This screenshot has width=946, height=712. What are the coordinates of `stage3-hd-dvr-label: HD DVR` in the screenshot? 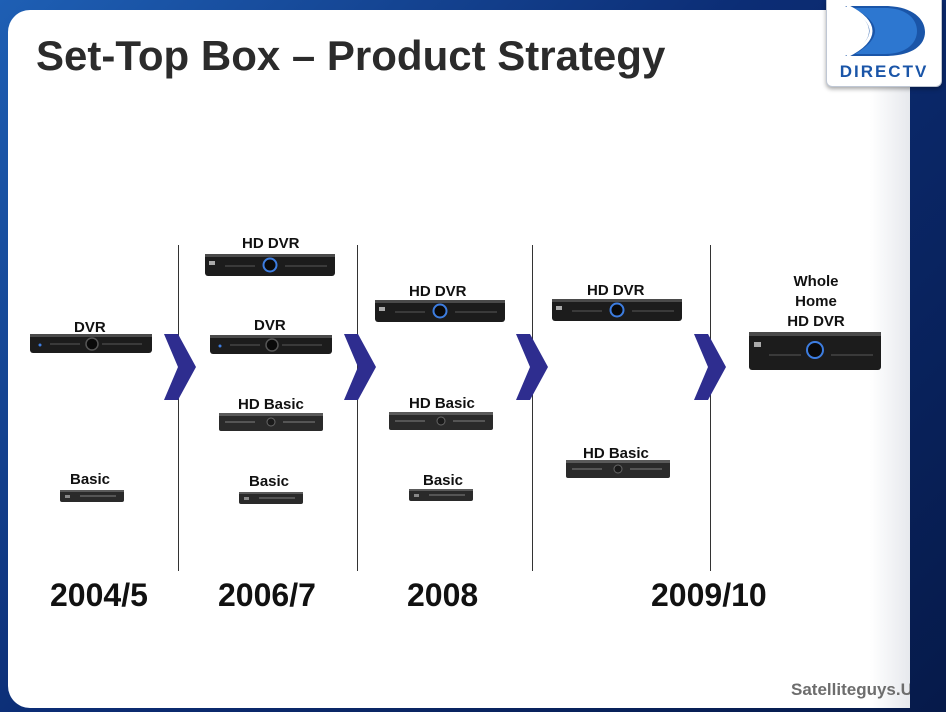 It's located at (438, 291).